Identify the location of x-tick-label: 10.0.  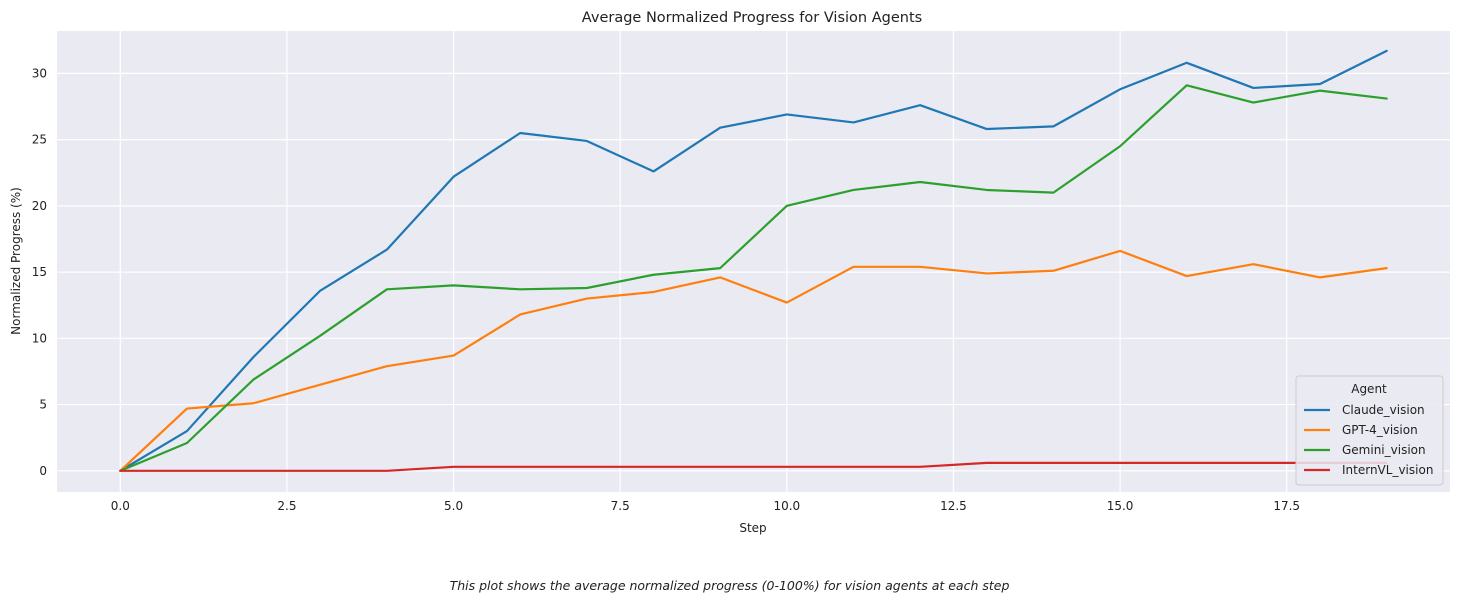
(786, 506).